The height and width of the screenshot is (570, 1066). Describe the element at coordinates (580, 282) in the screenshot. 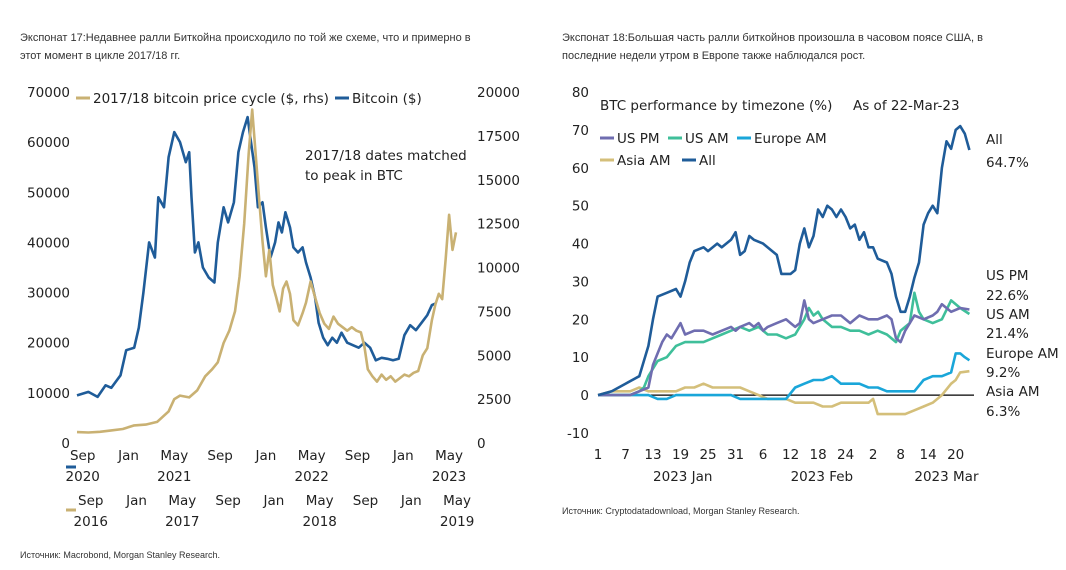

I see `y-axis-tick-label: 30` at that location.